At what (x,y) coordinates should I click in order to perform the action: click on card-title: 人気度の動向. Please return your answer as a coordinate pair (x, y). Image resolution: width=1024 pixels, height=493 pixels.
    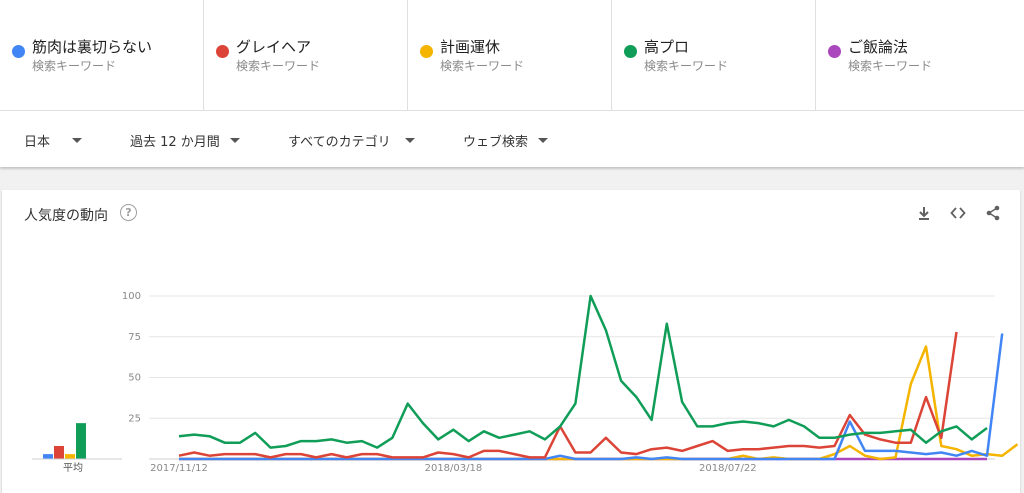
    Looking at the image, I should click on (66, 216).